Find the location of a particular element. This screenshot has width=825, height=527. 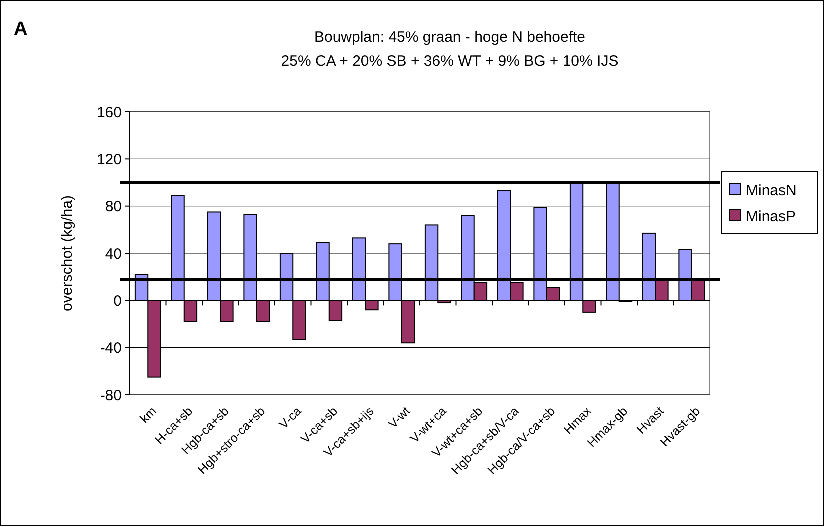

chart-title: Bouwplan: 45% graan - hoge N behoefte is located at coordinates (450, 37).